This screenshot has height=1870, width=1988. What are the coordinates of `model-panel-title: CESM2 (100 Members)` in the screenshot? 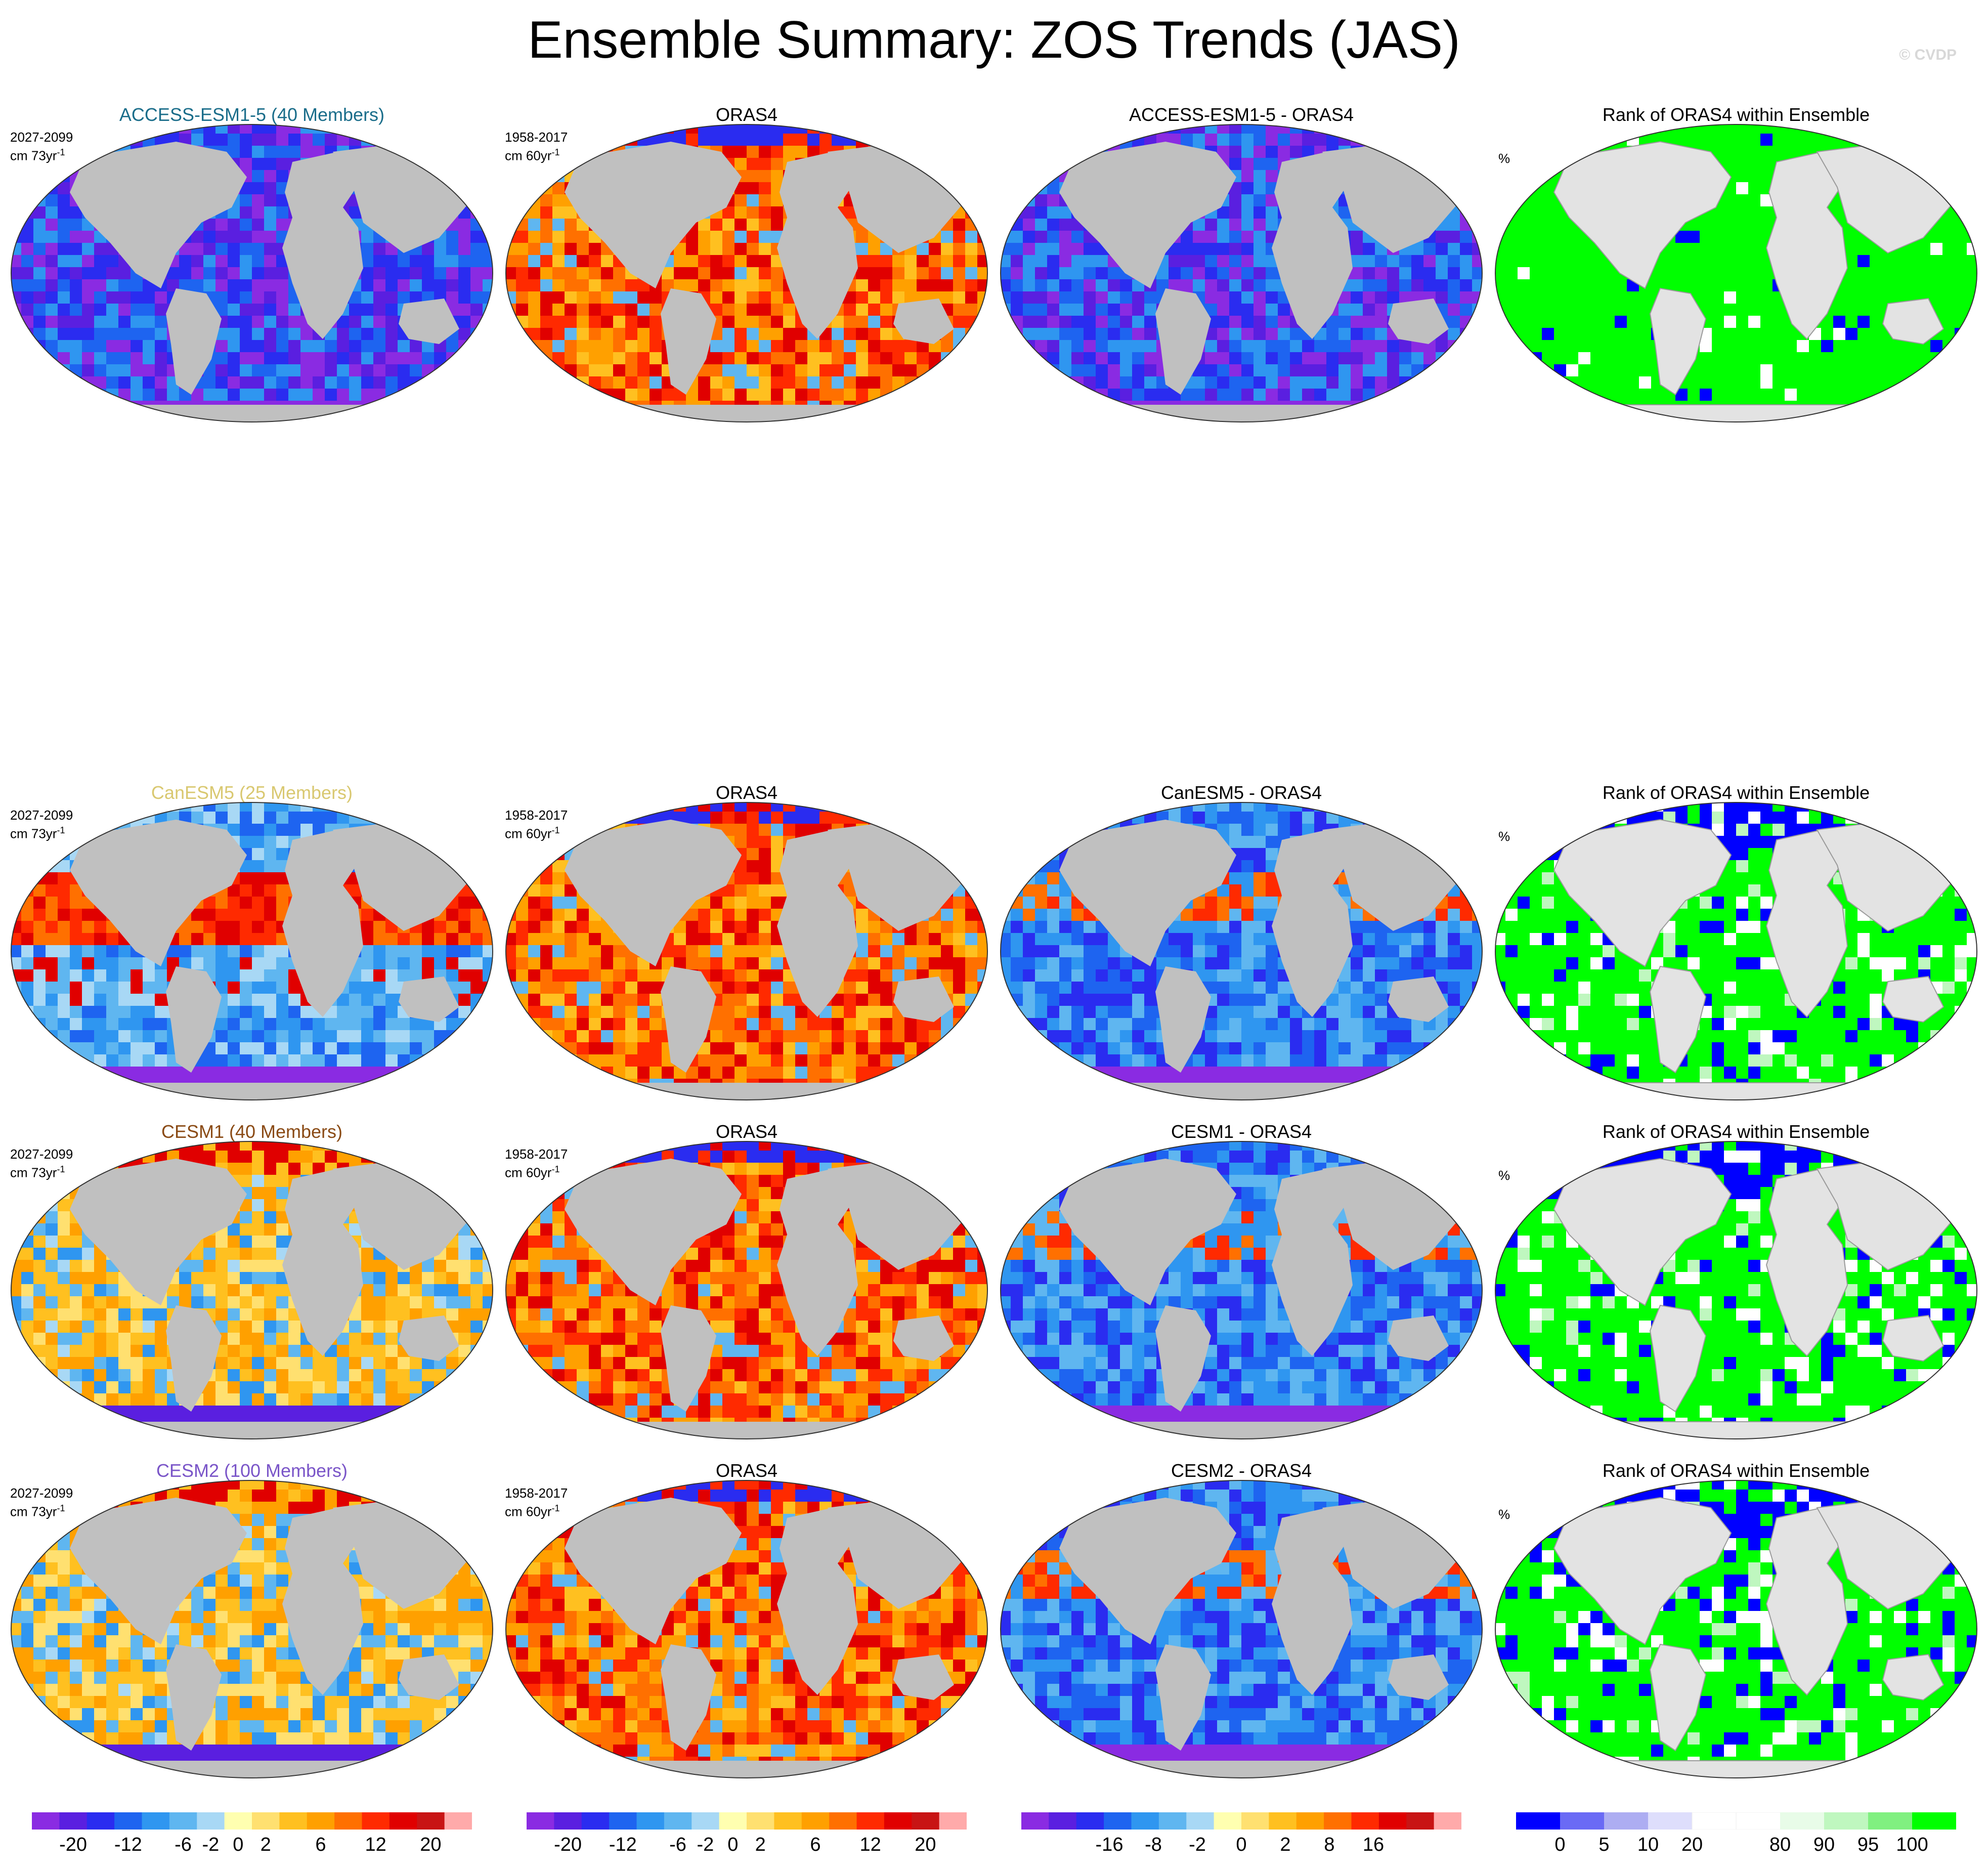 It's located at (252, 1470).